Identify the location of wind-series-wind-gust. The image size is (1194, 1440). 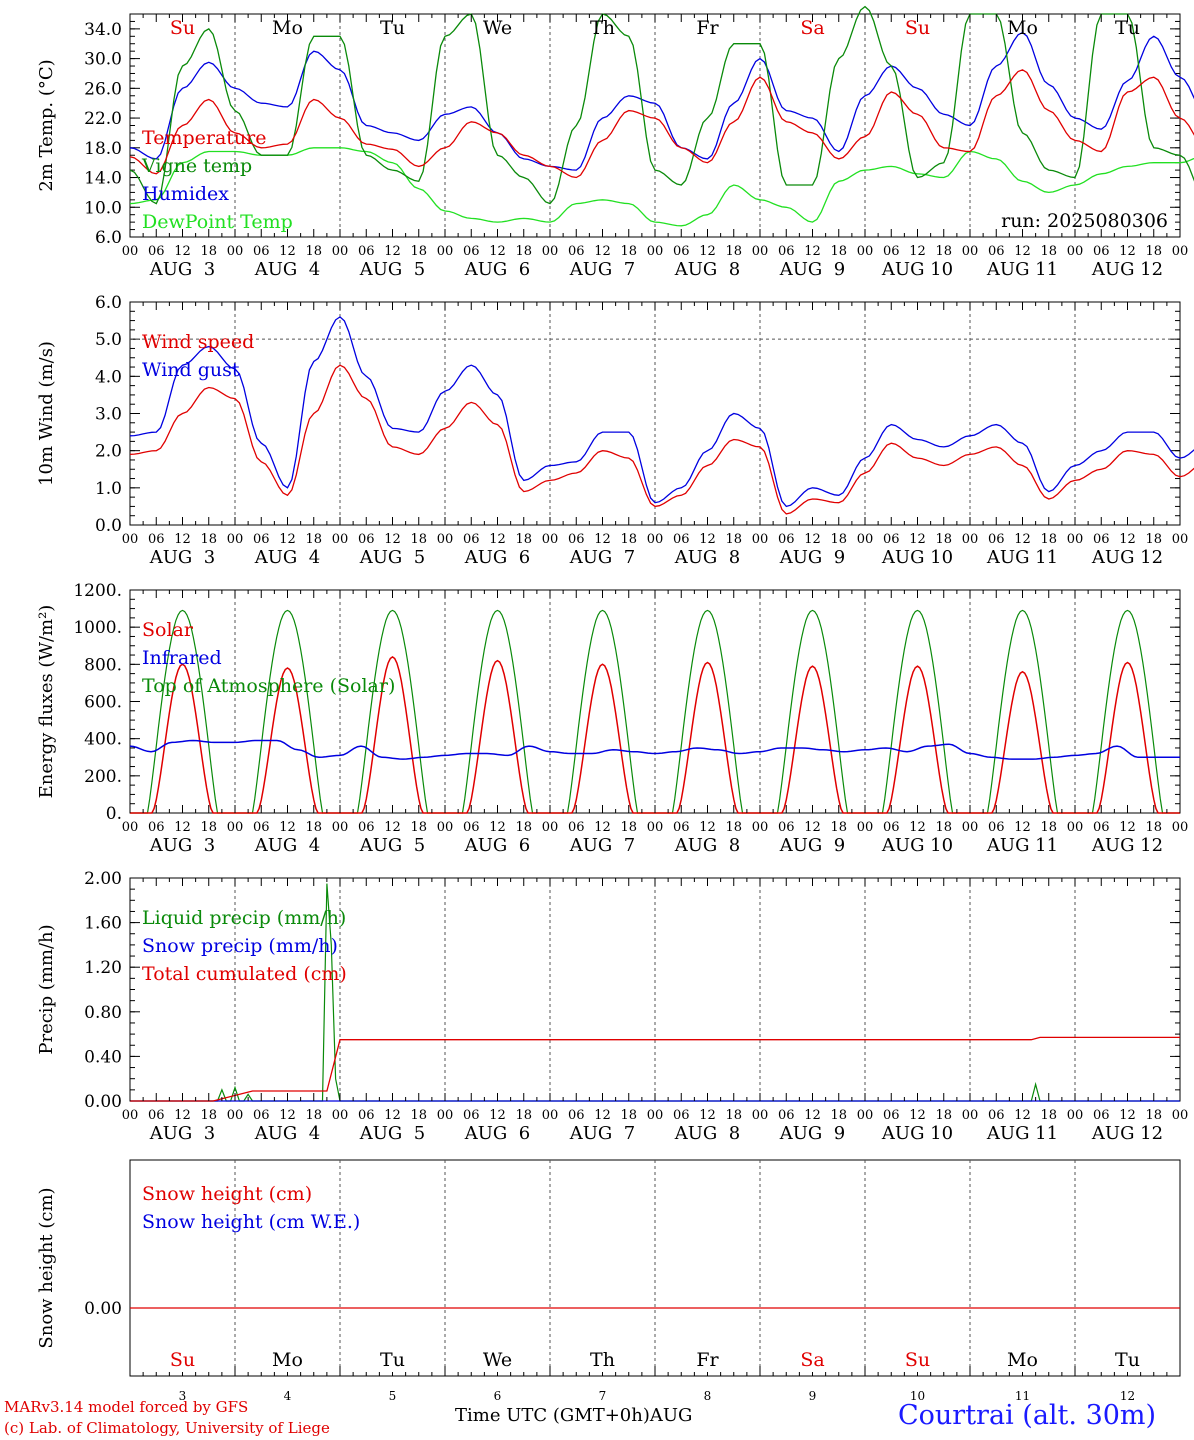
(661, 412).